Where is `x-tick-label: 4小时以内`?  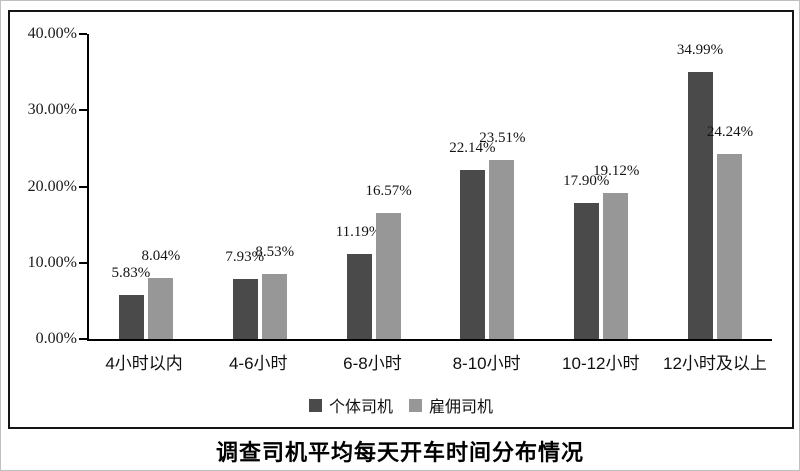
x-tick-label: 4小时以内 is located at coordinates (144, 363).